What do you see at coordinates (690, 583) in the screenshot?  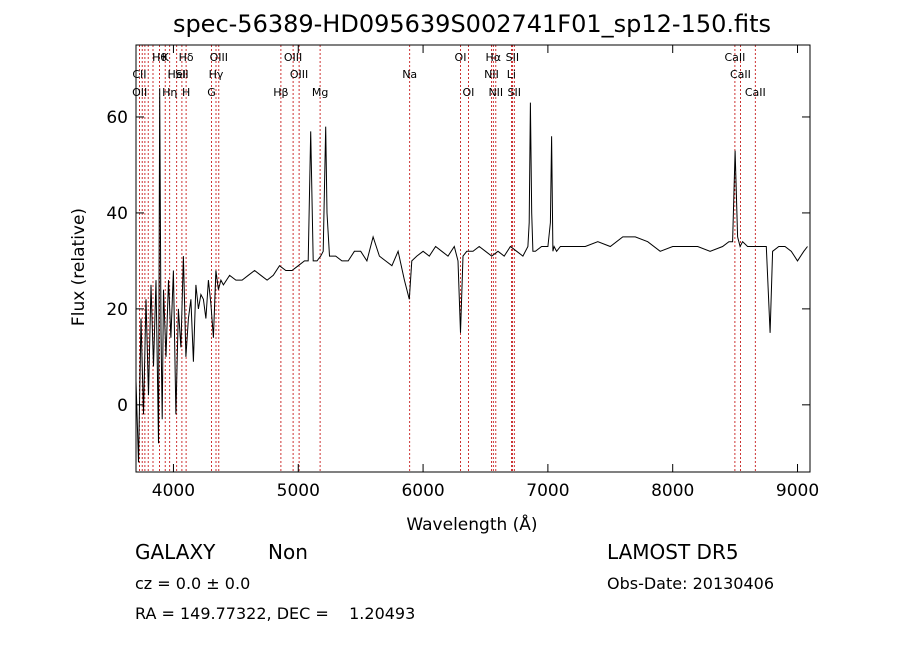 I see `observation-date: Obs-Date: 20130406` at bounding box center [690, 583].